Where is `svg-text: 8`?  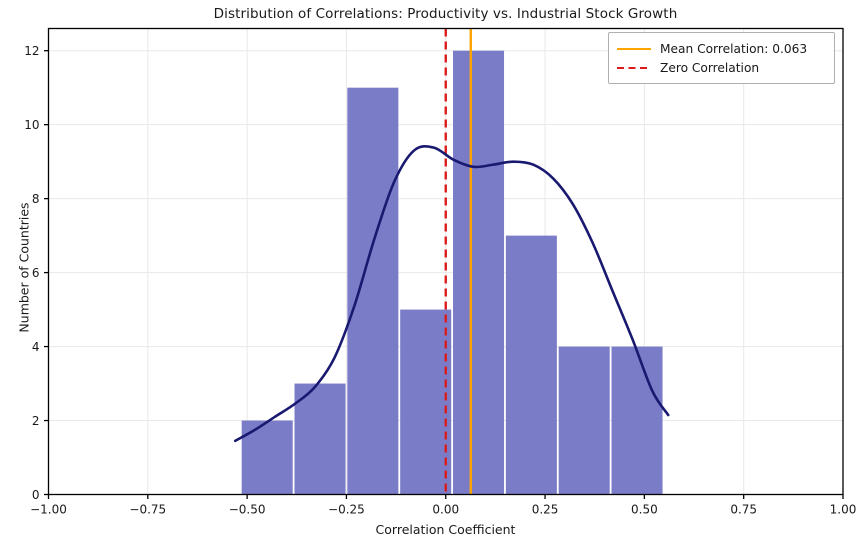
svg-text: 8 is located at coordinates (36, 199).